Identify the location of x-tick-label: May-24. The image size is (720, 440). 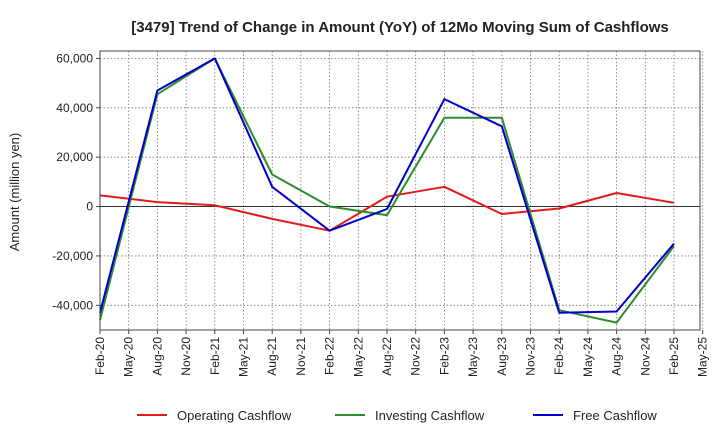
(588, 357).